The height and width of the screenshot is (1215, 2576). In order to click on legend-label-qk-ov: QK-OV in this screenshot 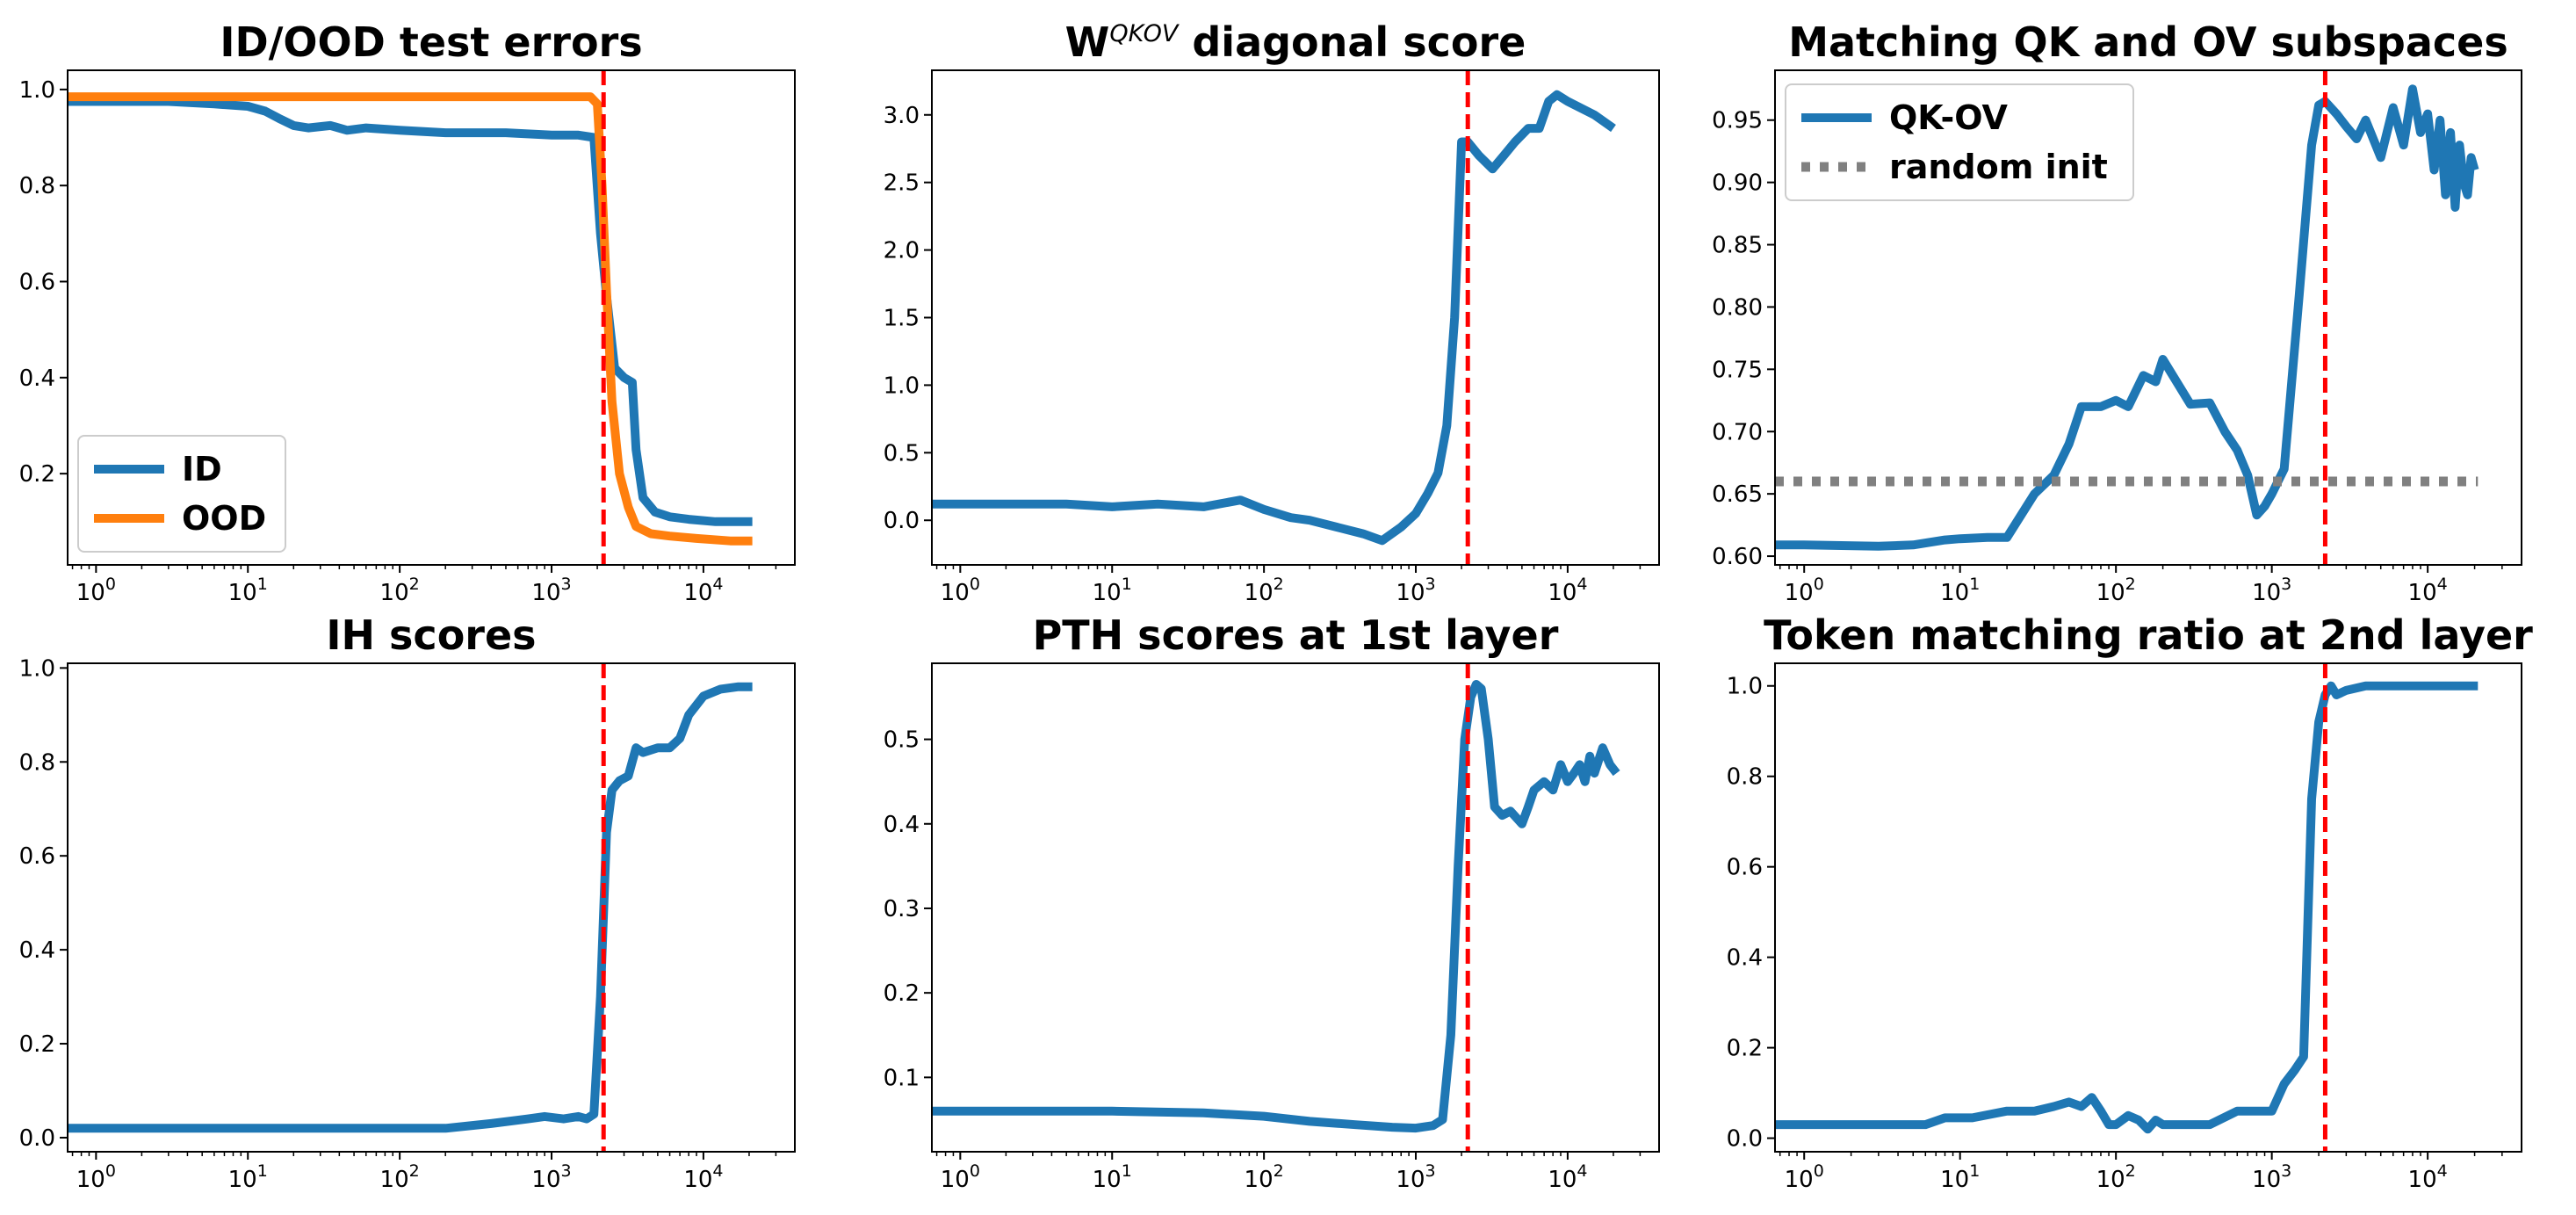, I will do `click(1949, 117)`.